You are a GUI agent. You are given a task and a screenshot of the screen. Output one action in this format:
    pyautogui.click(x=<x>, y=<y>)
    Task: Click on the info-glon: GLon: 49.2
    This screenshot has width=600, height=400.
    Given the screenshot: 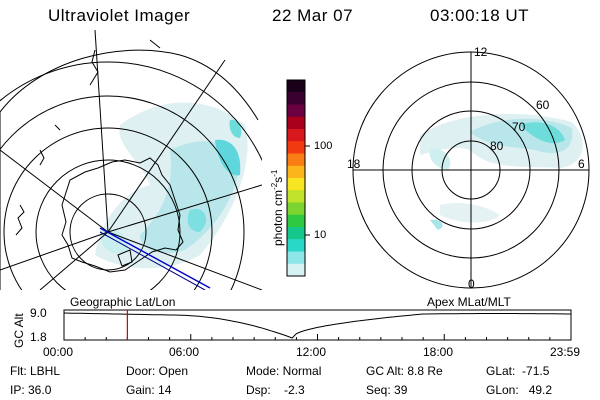 What is the action you would take?
    pyautogui.click(x=519, y=390)
    